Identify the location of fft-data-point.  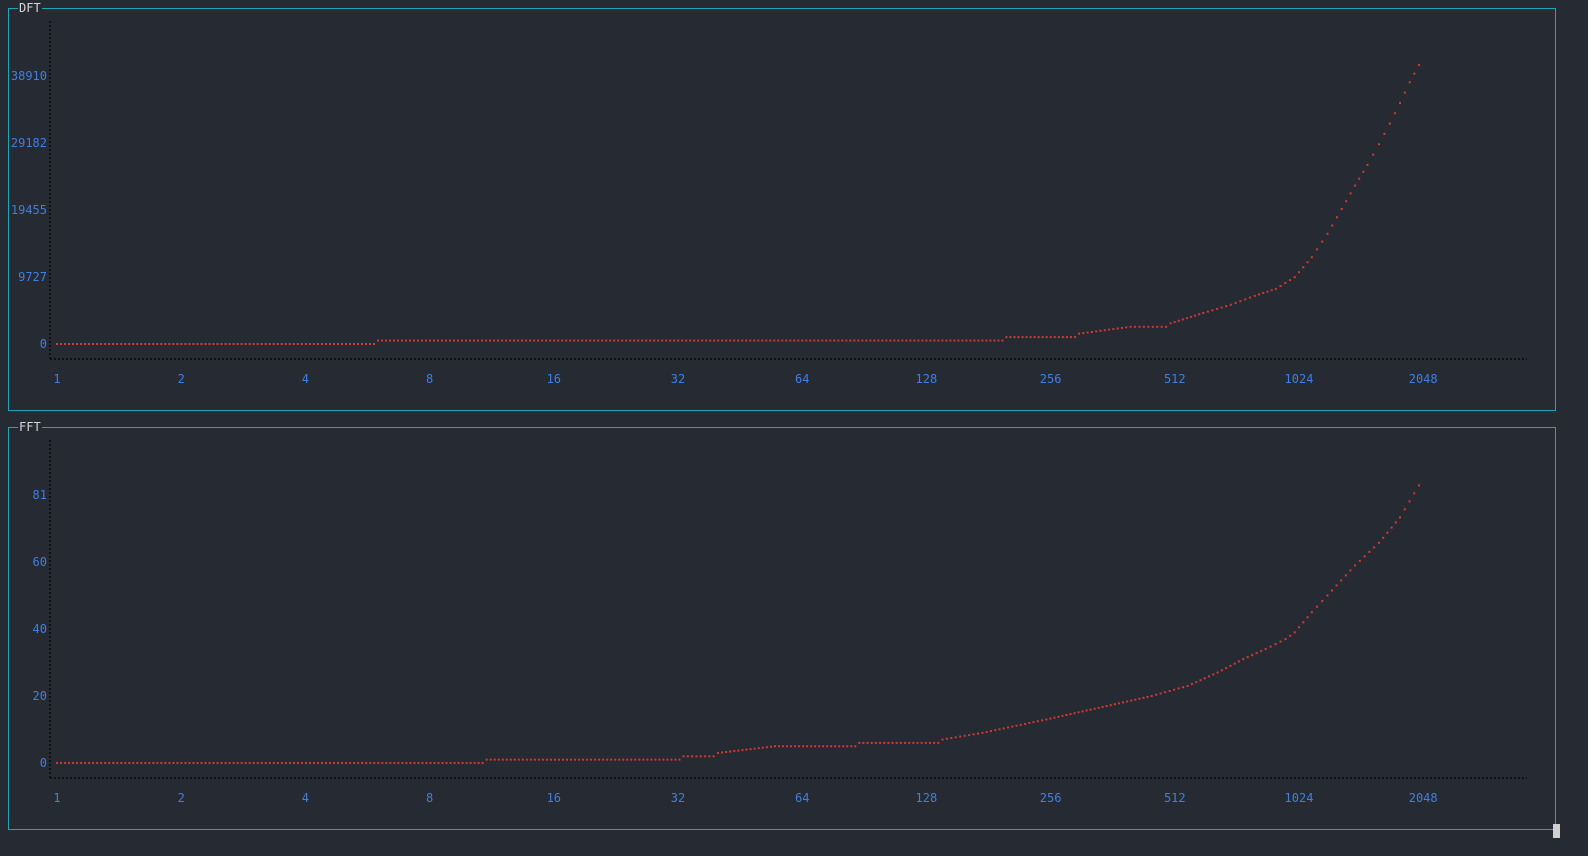
(1151, 696).